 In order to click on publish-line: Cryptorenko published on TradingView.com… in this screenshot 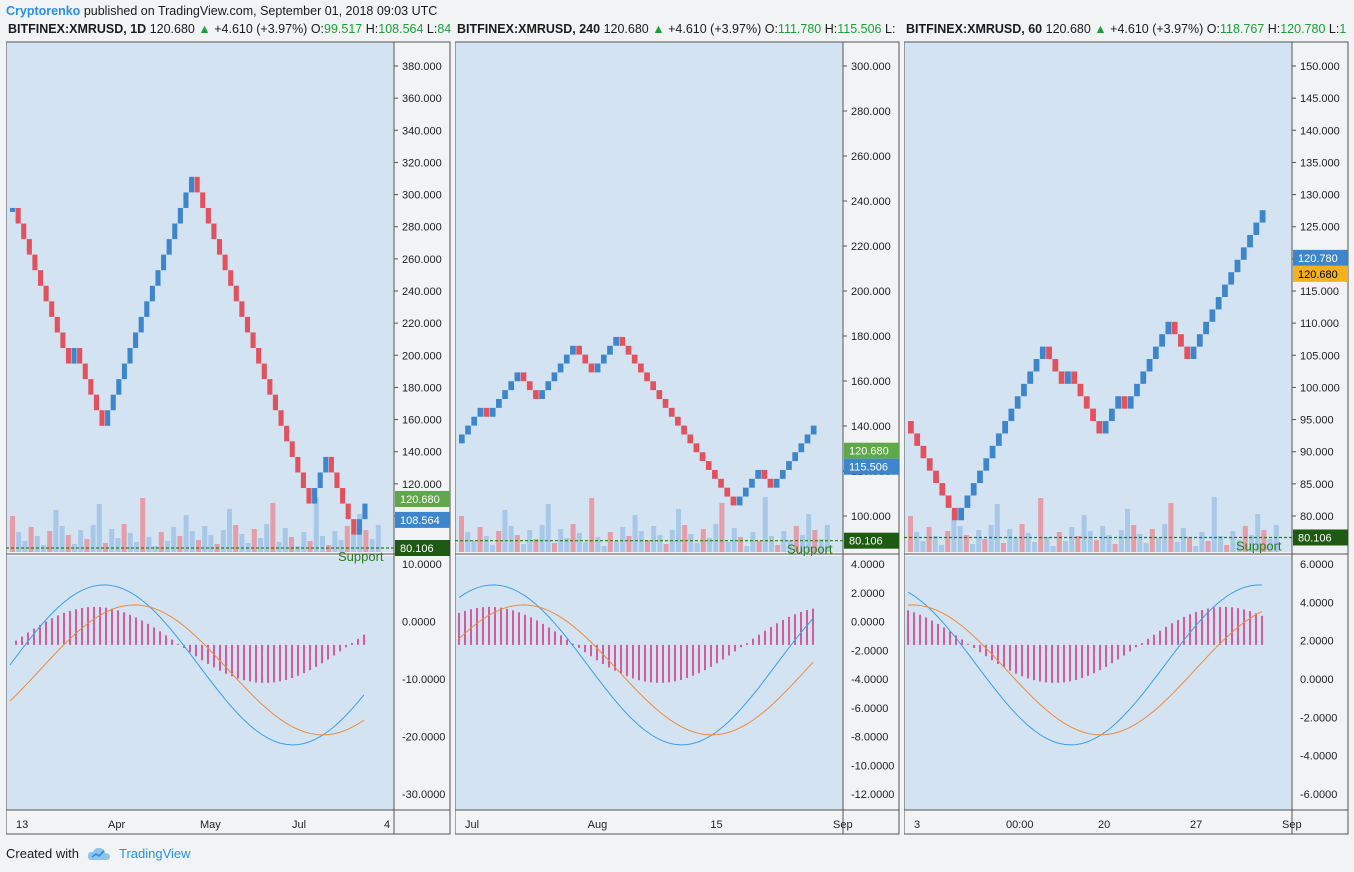, I will do `click(221, 11)`.